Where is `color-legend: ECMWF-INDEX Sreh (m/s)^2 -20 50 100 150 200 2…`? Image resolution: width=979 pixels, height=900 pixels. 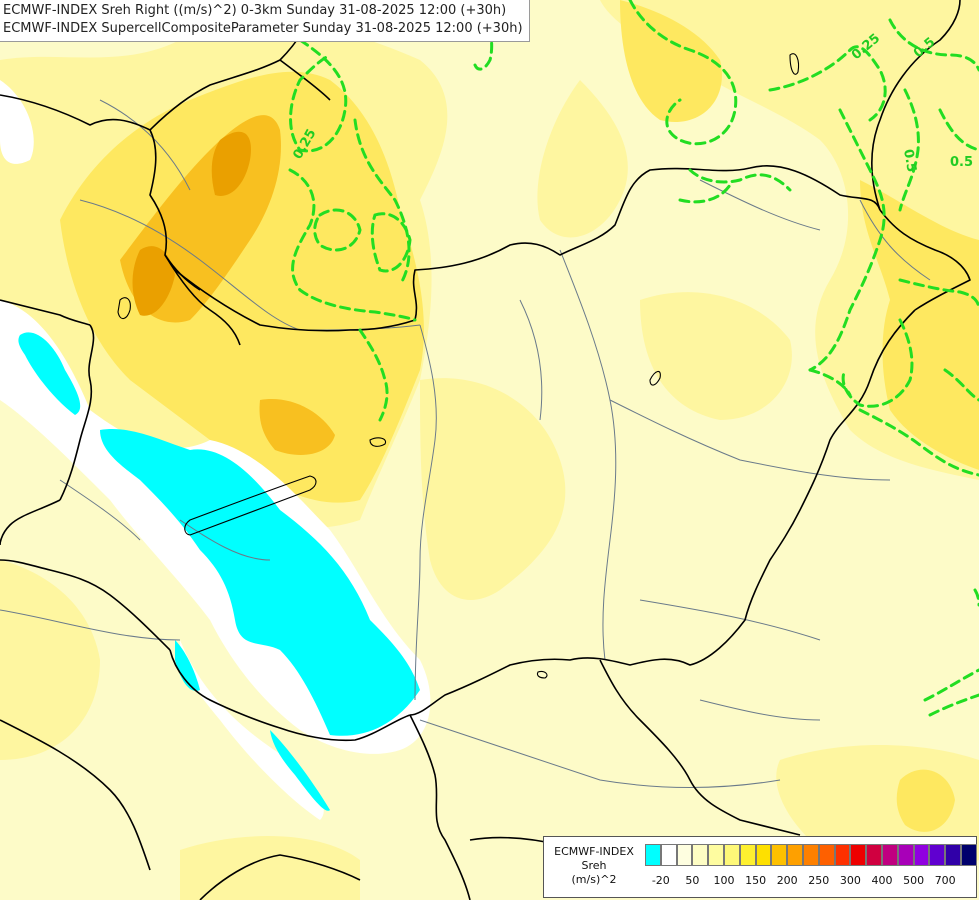
color-legend: ECMWF-INDEX Sreh (m/s)^2 -20 50 100 150 200 2… is located at coordinates (760, 867).